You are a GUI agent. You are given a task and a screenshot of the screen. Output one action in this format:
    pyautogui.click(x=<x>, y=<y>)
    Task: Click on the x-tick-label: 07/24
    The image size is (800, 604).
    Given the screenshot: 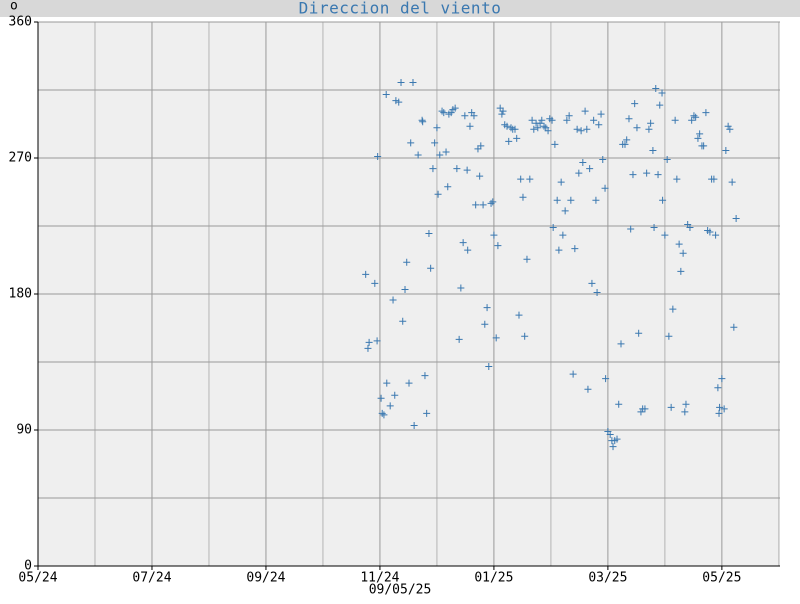 What is the action you would take?
    pyautogui.click(x=151, y=578)
    